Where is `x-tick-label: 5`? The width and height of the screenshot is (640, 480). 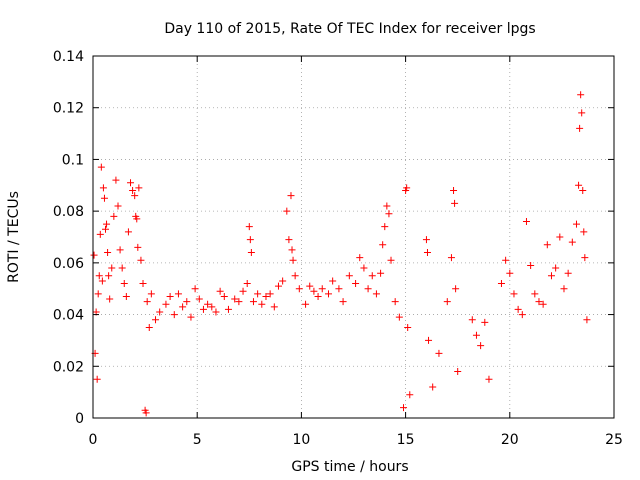 x-tick-label: 5 is located at coordinates (197, 440).